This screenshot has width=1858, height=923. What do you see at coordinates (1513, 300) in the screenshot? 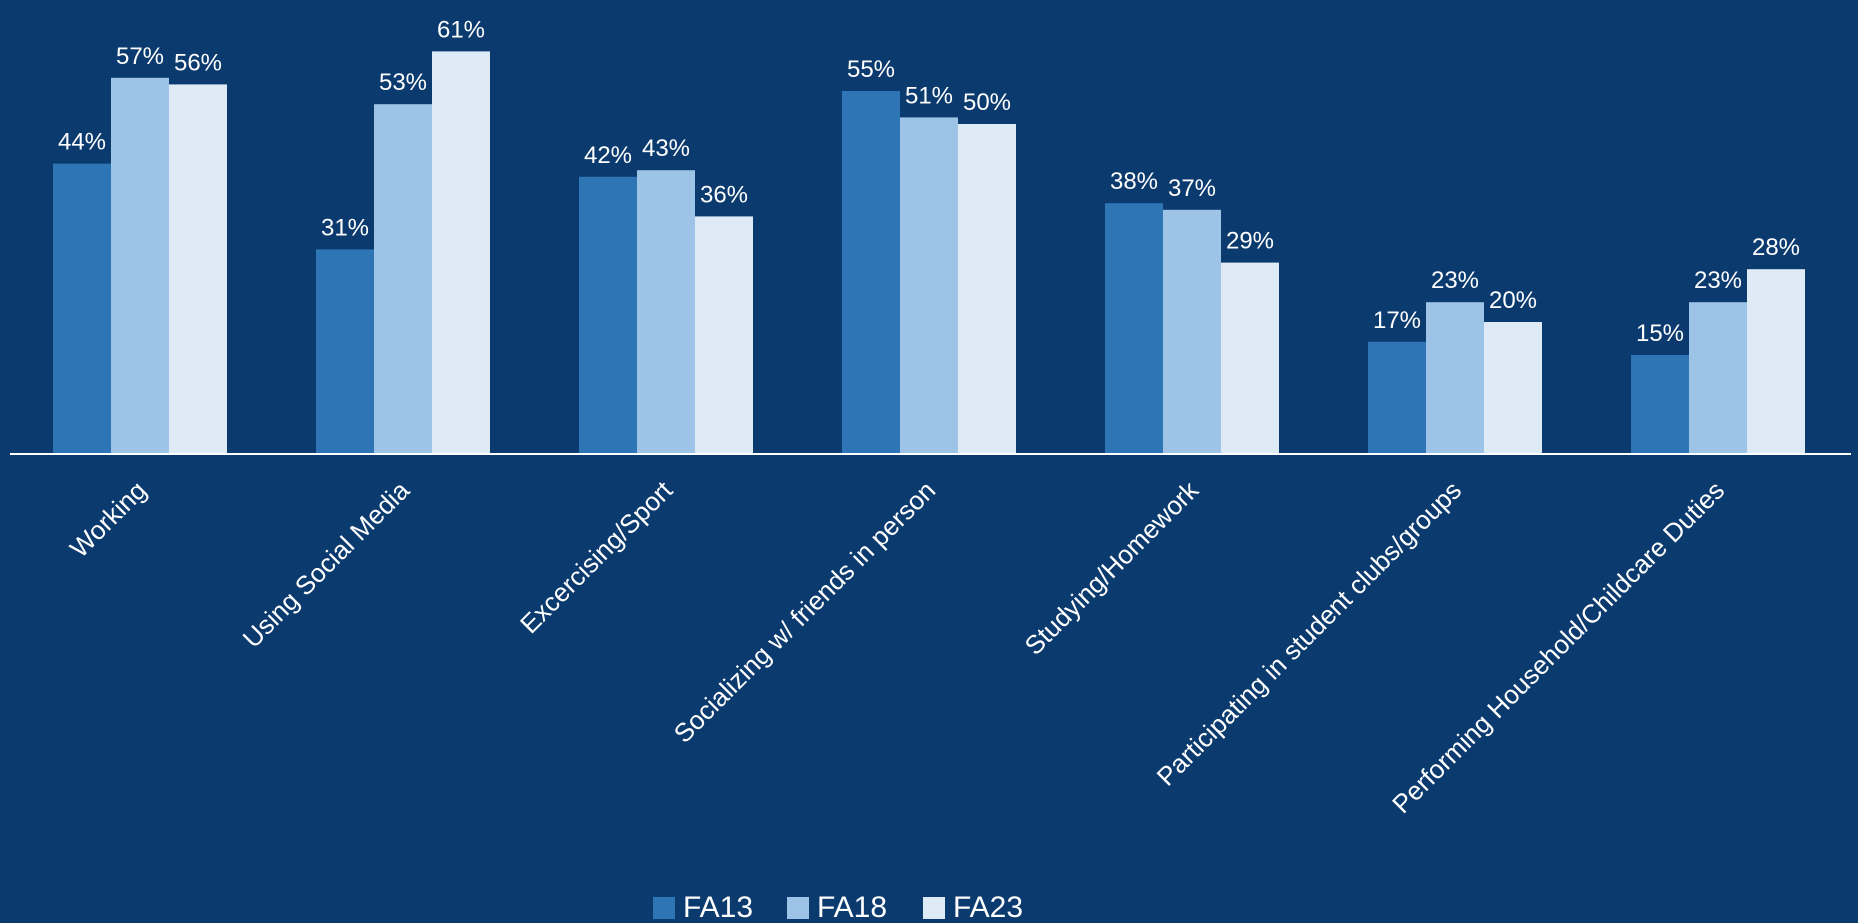
I see `data-label: 20%` at bounding box center [1513, 300].